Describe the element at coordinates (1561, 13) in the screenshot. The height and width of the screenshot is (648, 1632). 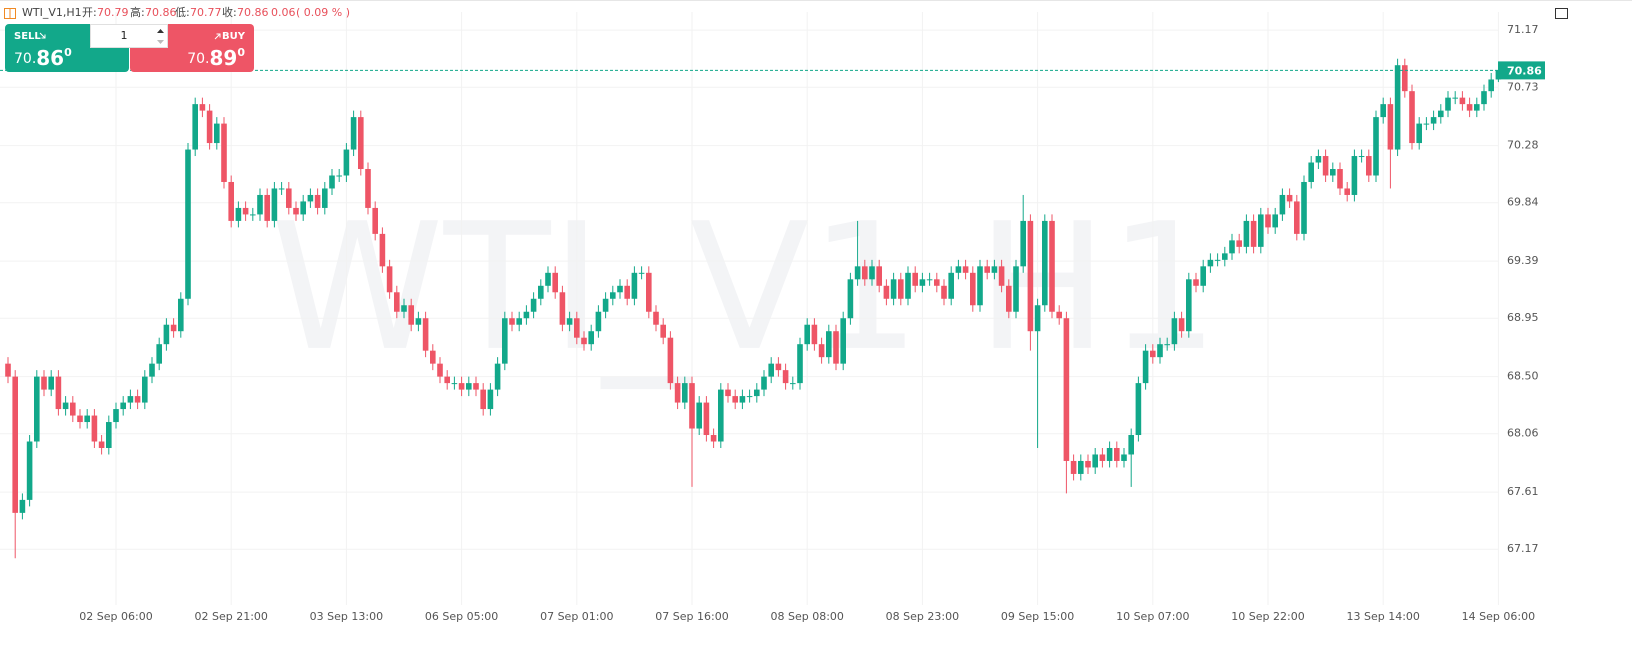
I see `corner-icon` at that location.